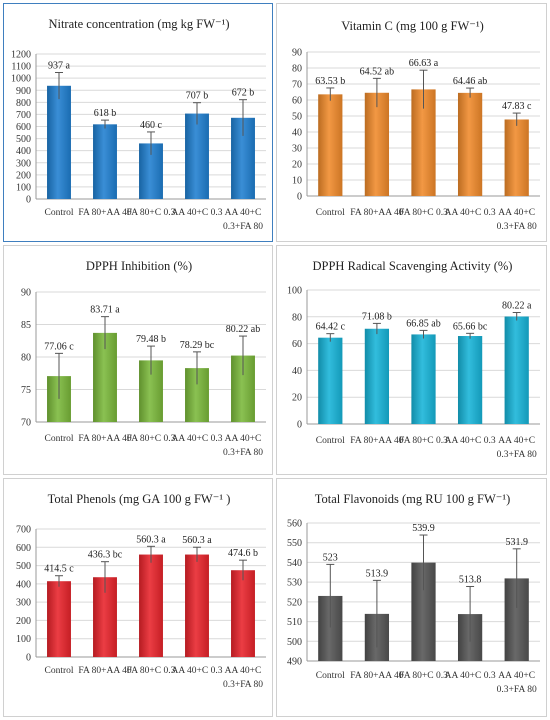 This screenshot has width=550, height=720. Describe the element at coordinates (23, 639) in the screenshot. I see `y-tick-label: 100` at that location.